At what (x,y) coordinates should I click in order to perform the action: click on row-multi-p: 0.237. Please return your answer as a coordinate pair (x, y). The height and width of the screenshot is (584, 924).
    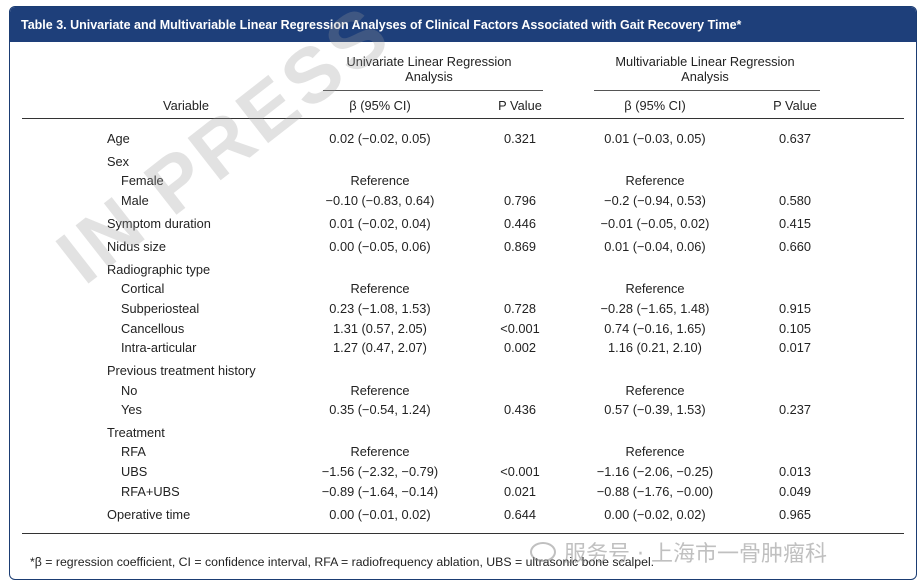
    Looking at the image, I should click on (795, 409).